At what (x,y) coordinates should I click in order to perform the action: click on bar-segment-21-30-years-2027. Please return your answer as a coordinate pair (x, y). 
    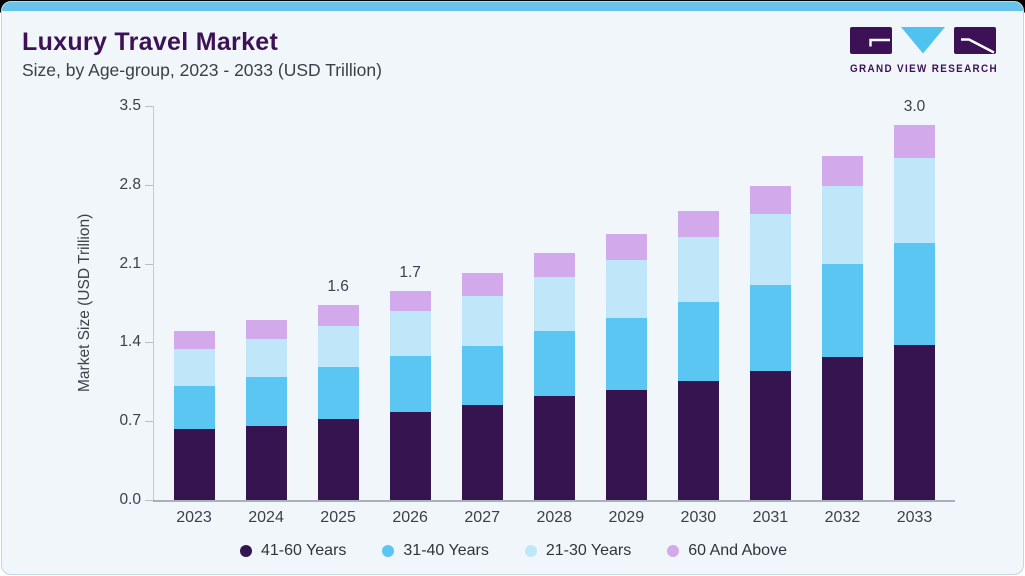
    Looking at the image, I should click on (482, 321).